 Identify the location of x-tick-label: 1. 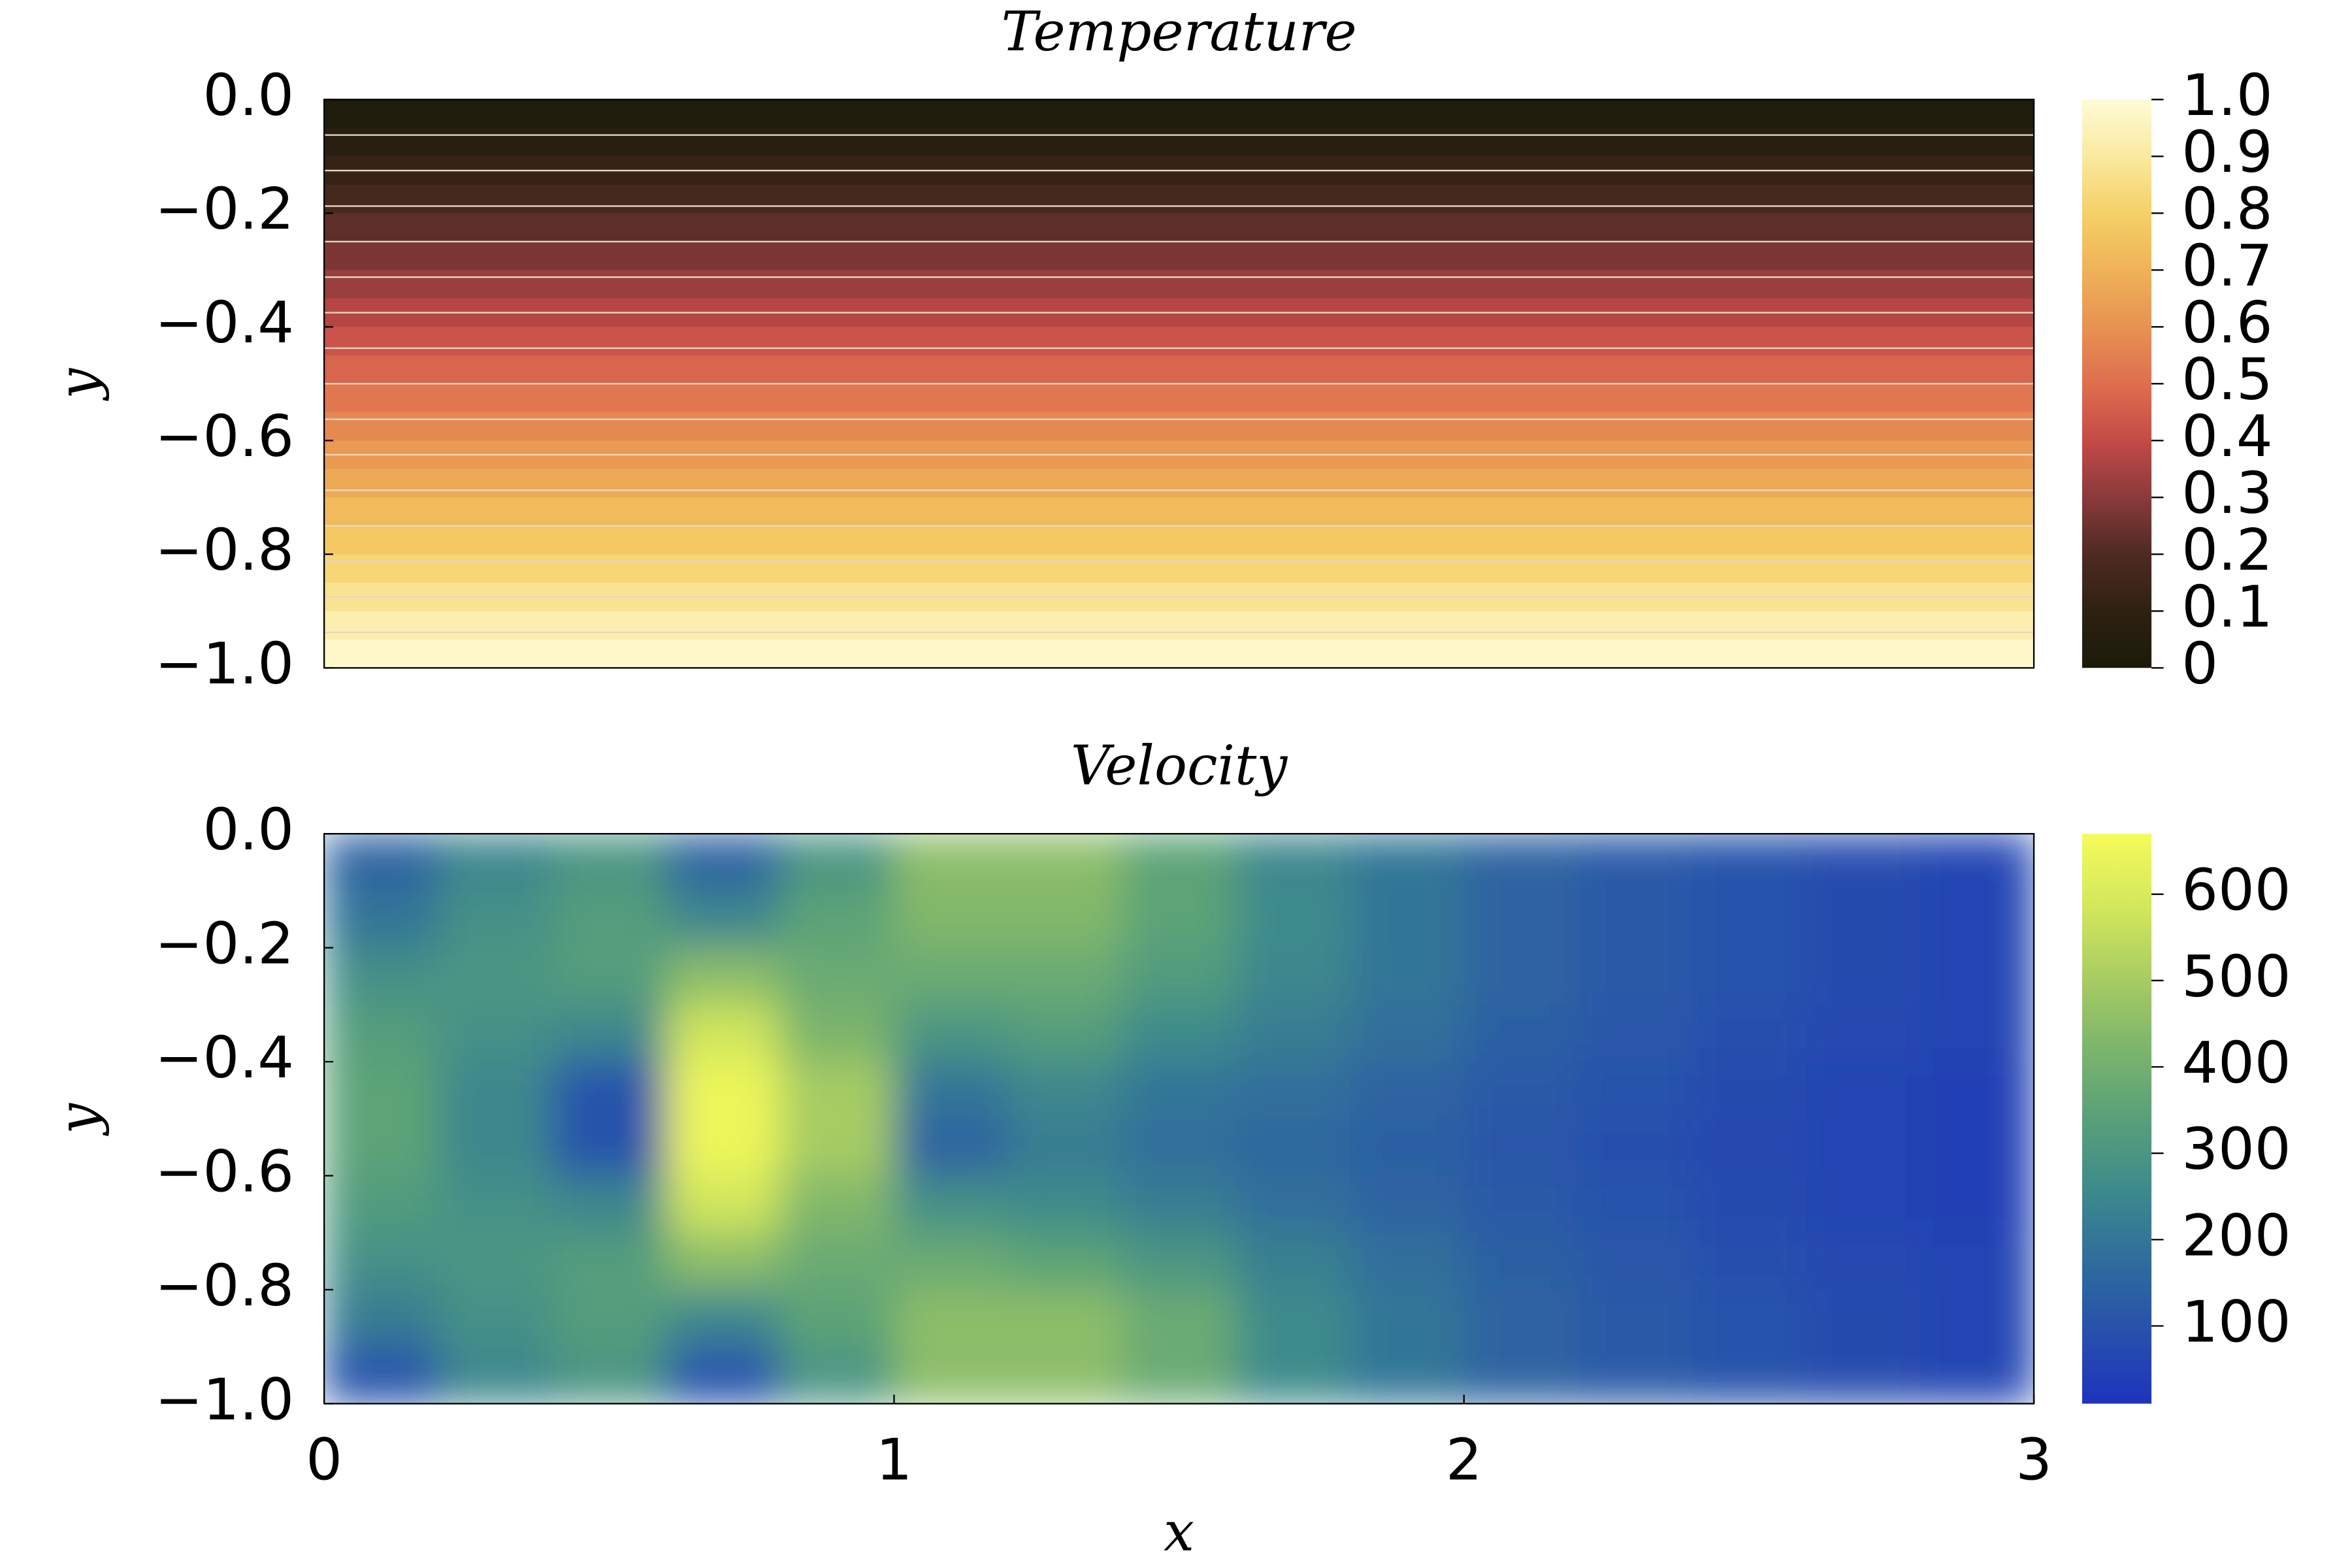
(894, 1460).